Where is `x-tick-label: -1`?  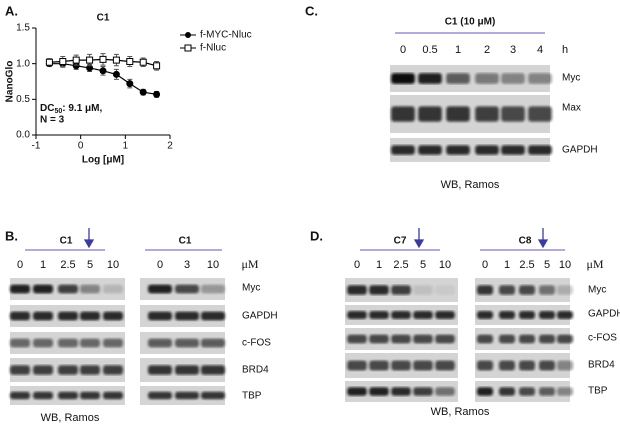 x-tick-label: -1 is located at coordinates (36, 146).